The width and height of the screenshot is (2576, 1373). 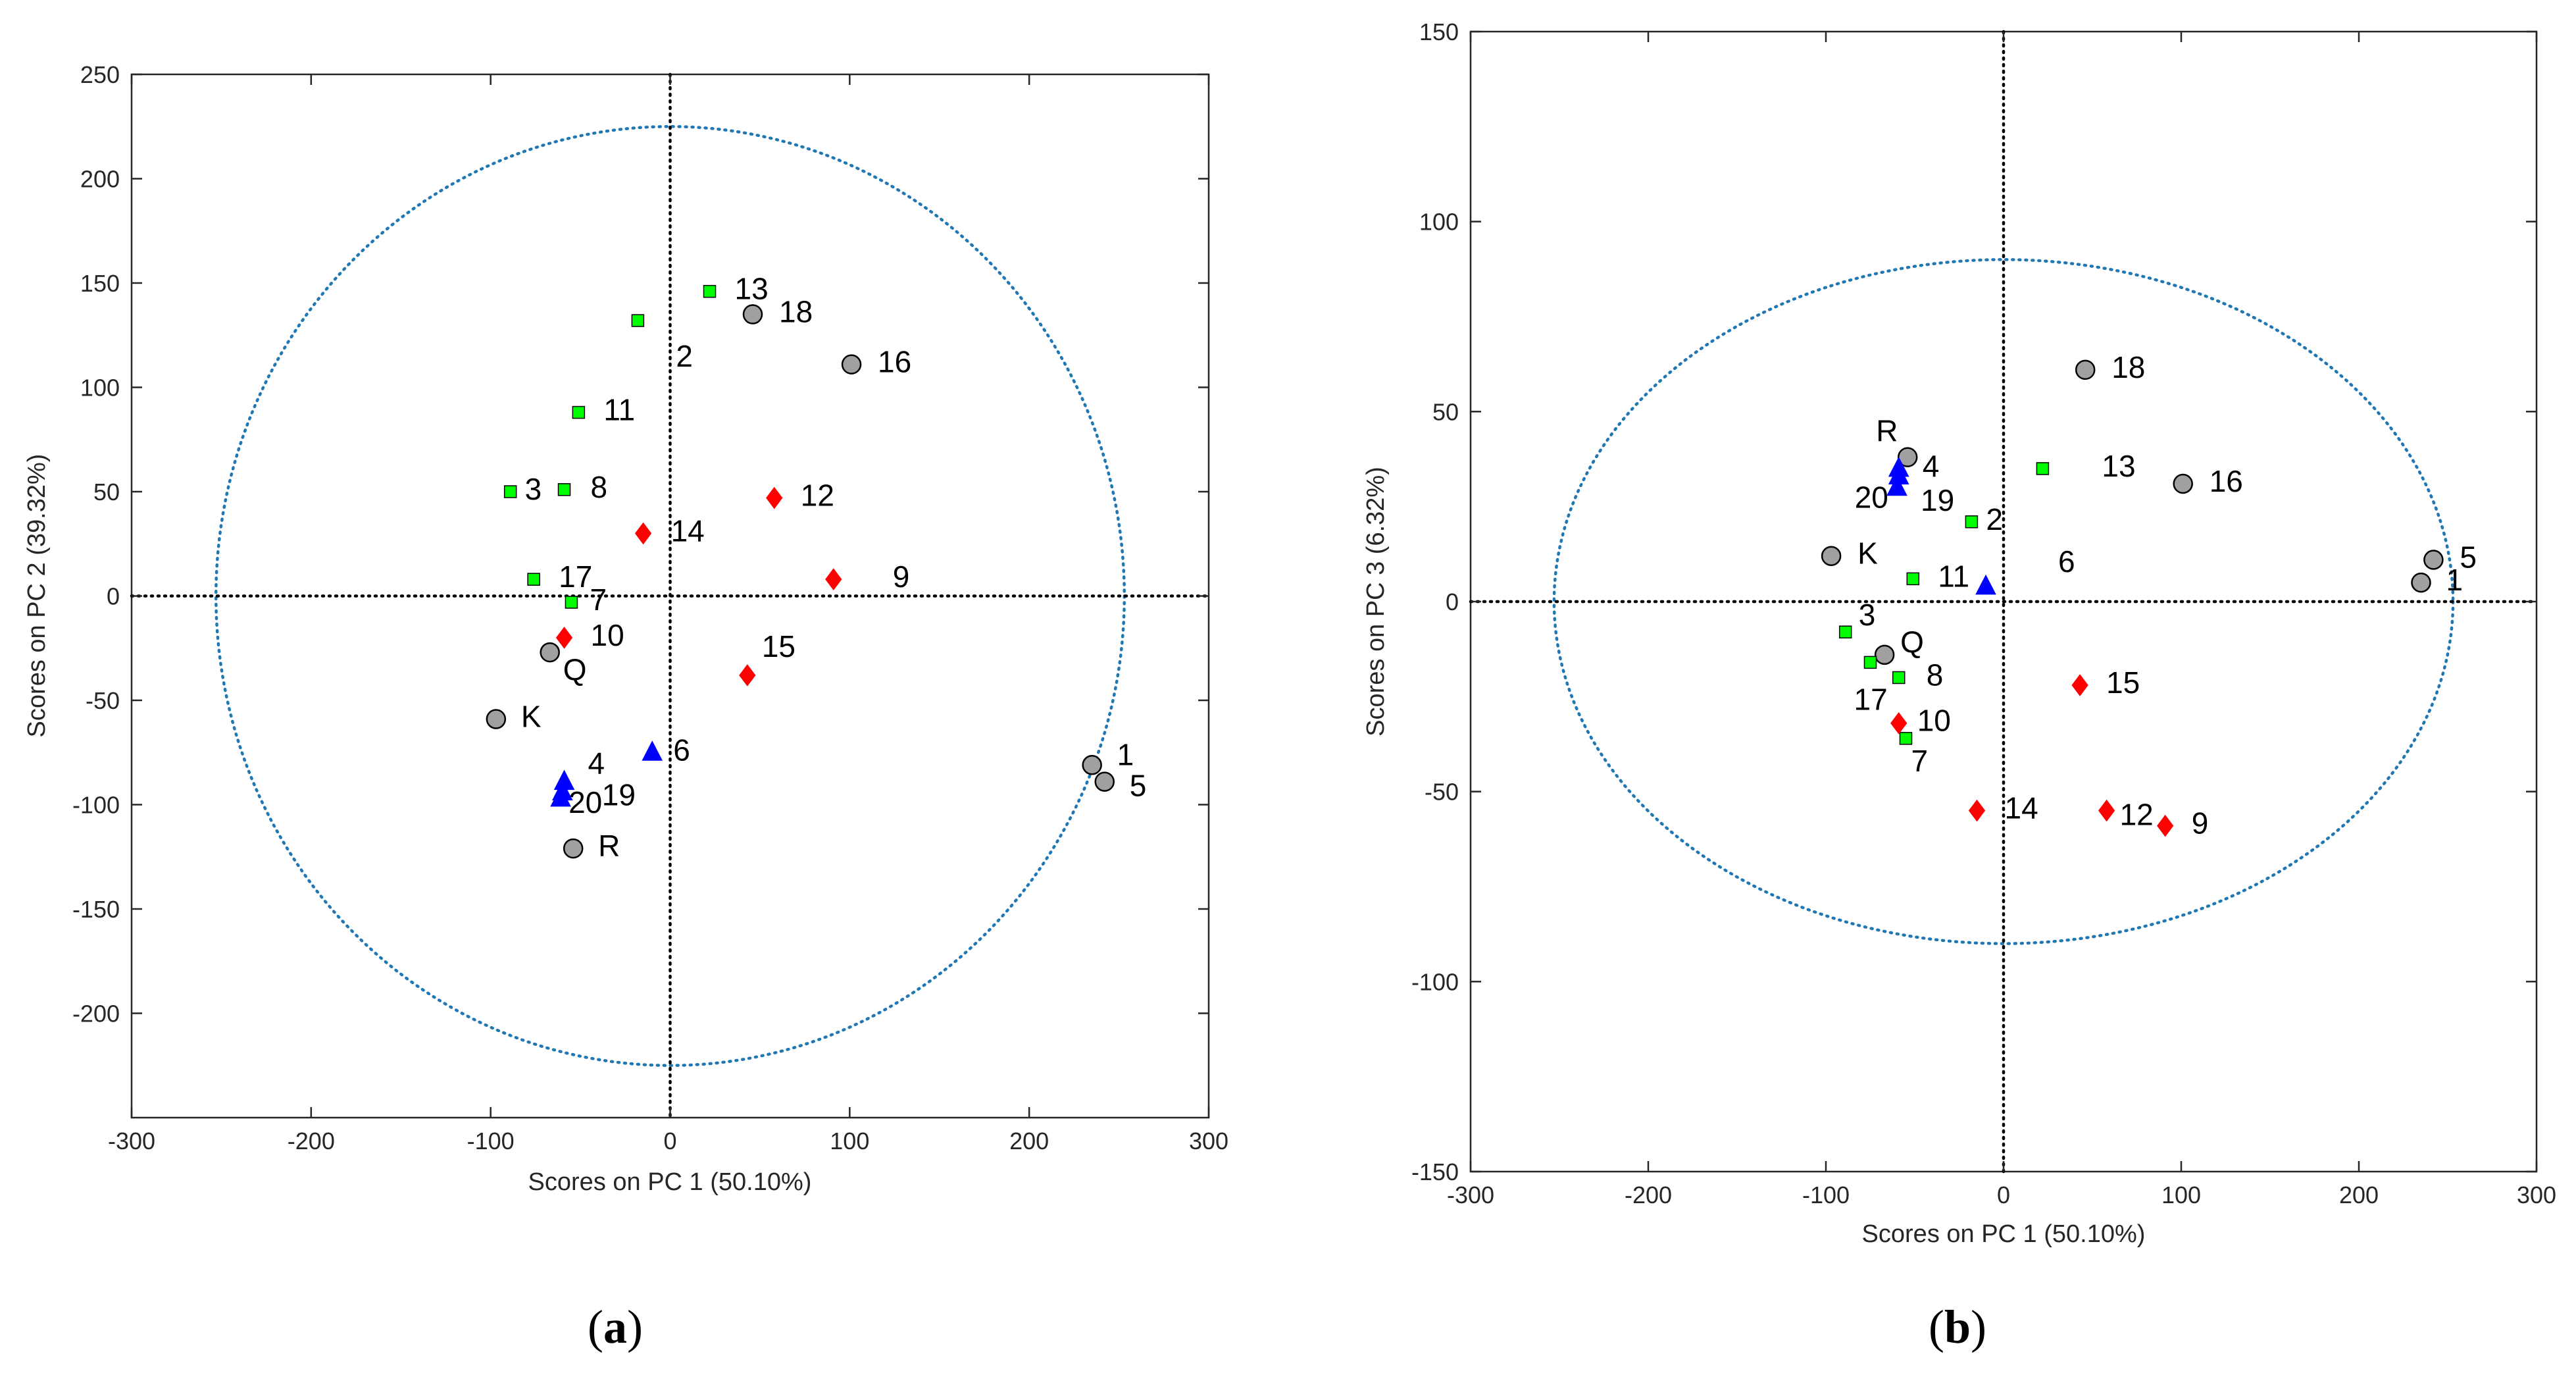 I want to click on point-label-b-9: 9, so click(x=2200, y=823).